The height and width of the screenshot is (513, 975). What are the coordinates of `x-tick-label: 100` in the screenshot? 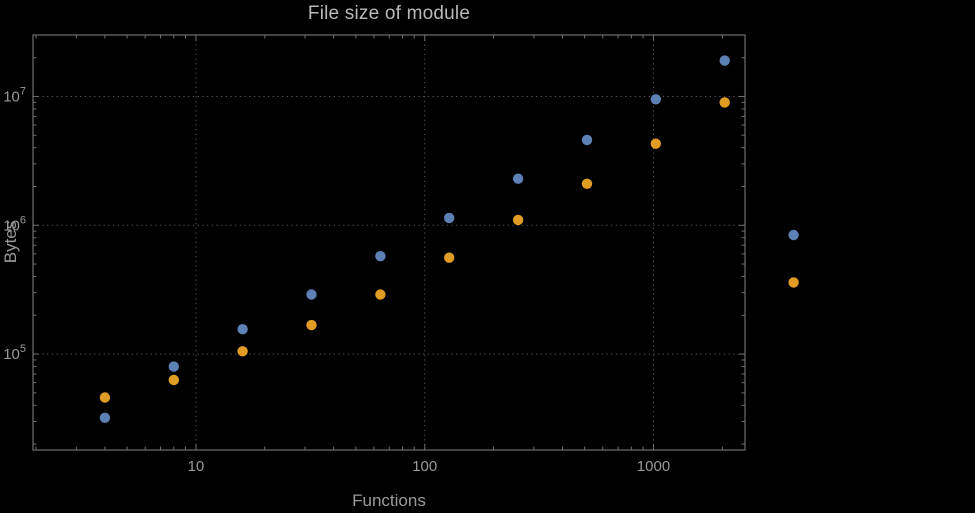 It's located at (424, 466).